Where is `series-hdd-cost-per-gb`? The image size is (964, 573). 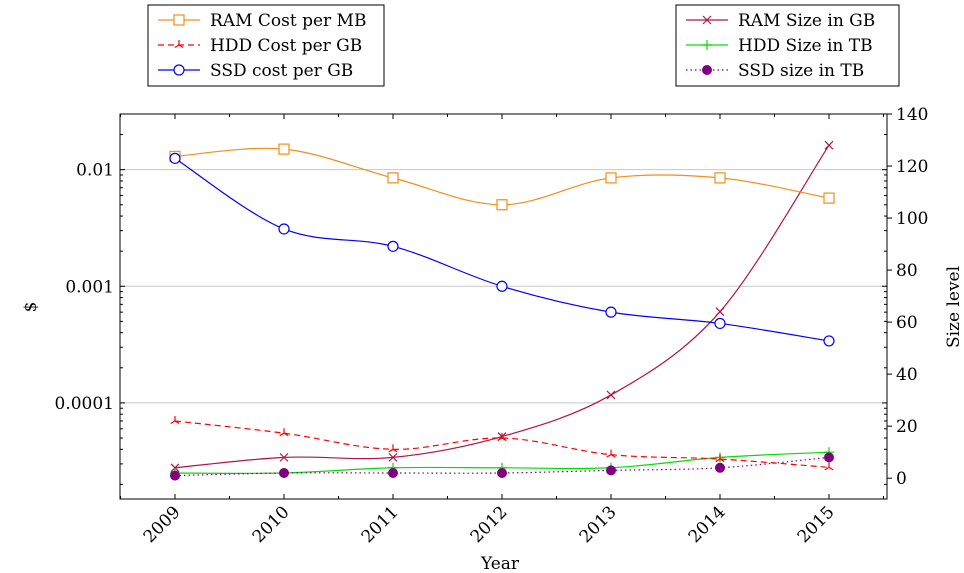 series-hdd-cost-per-gb is located at coordinates (502, 443).